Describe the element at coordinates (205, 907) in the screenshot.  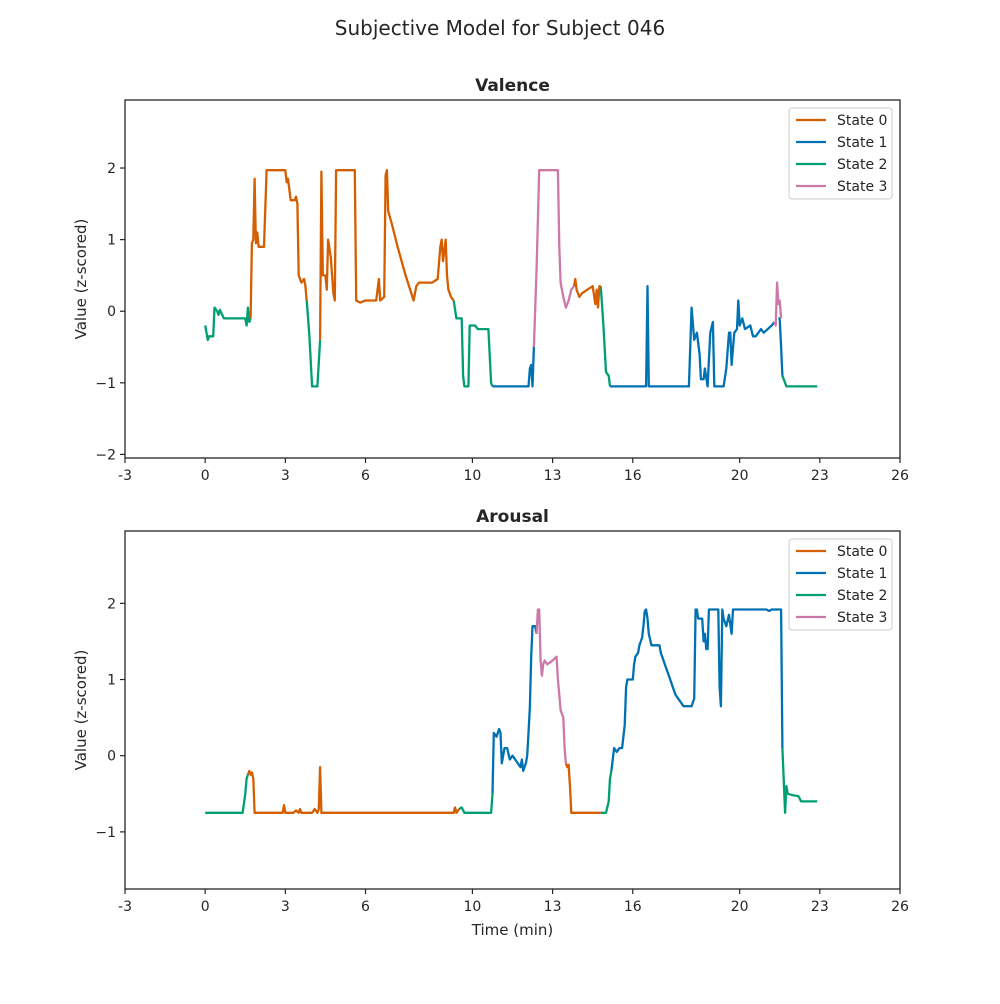
I see `arousal-xtick-label: 0` at that location.